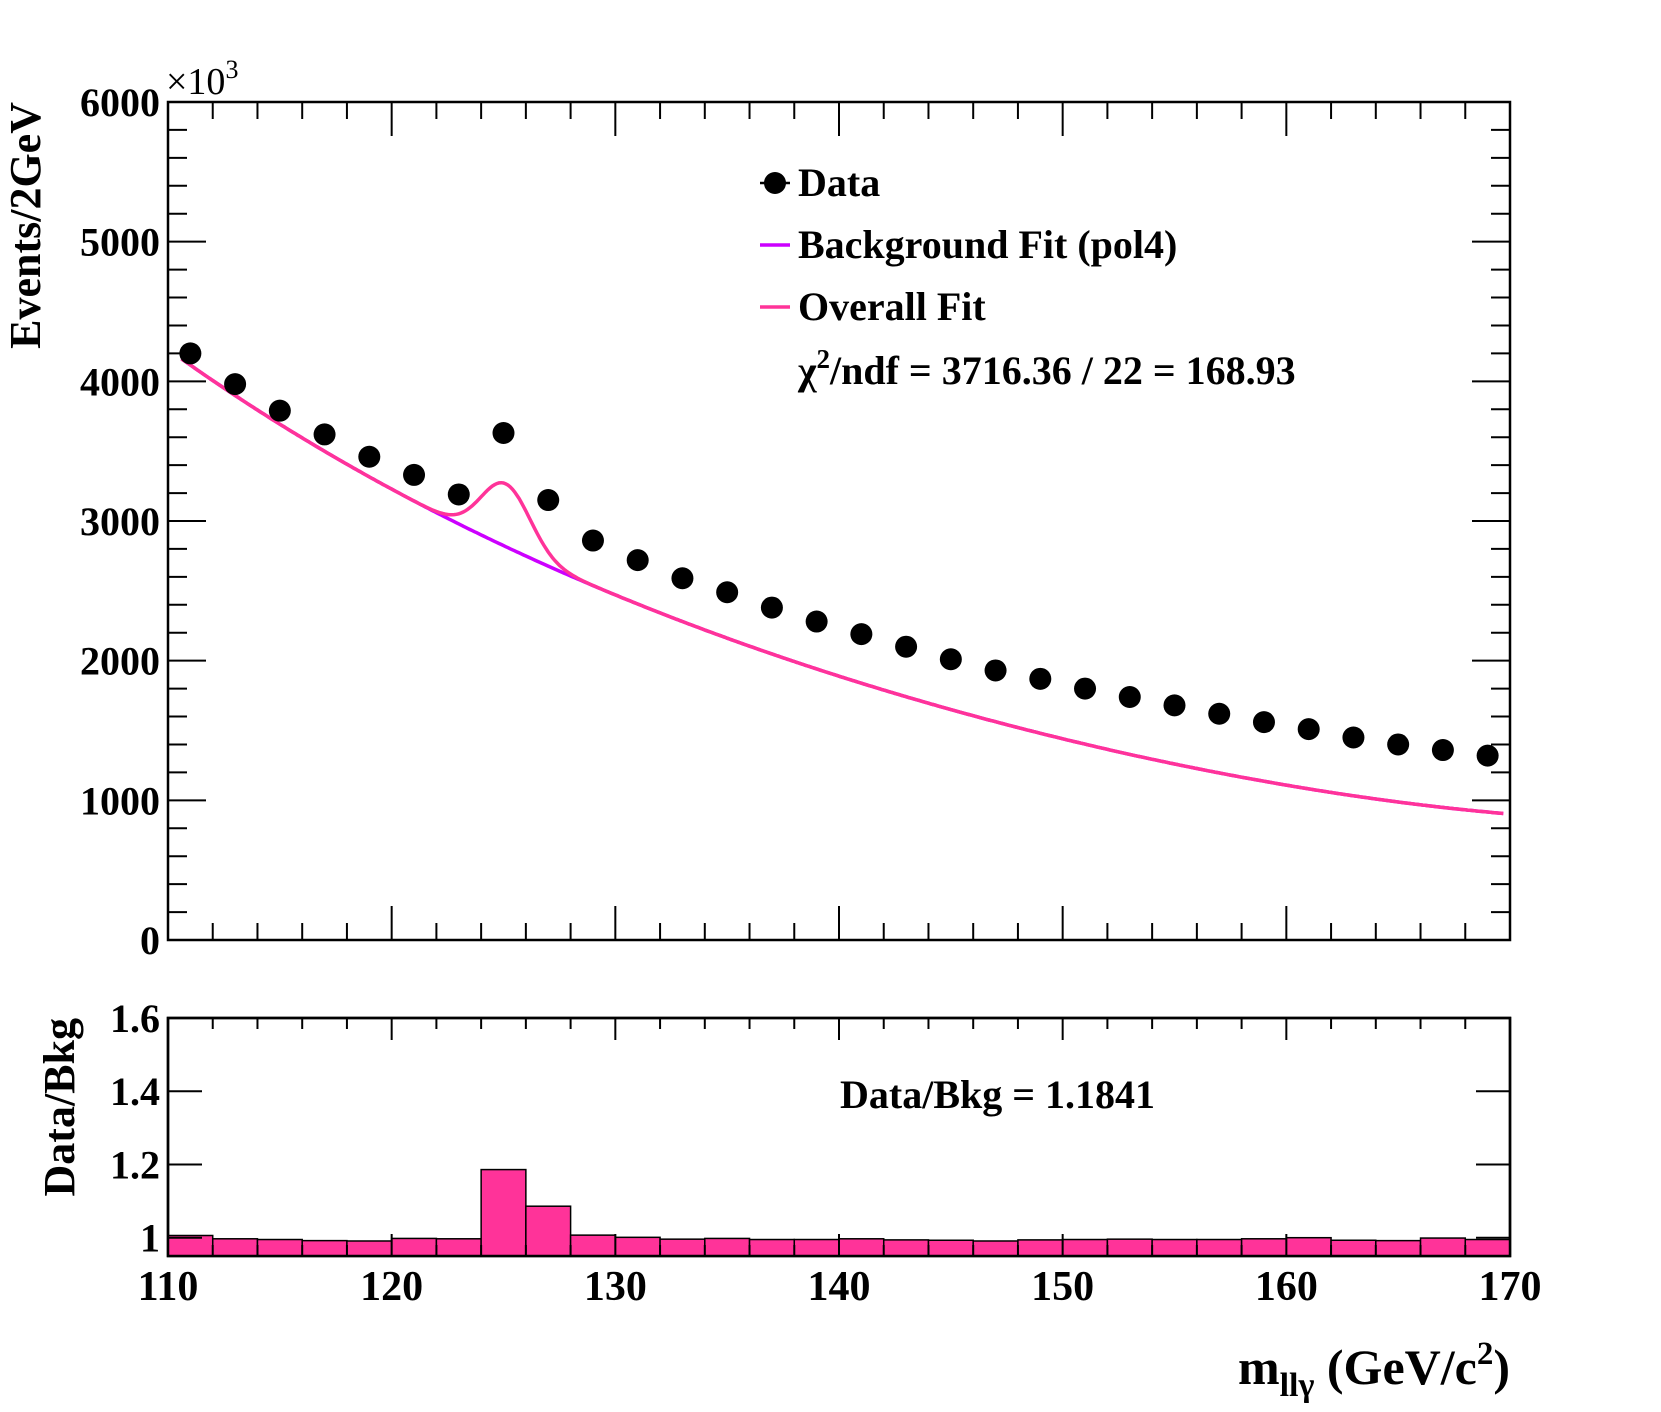 The image size is (1661, 1412). I want to click on legend-background-label: Background Fit (pol4), so click(987, 244).